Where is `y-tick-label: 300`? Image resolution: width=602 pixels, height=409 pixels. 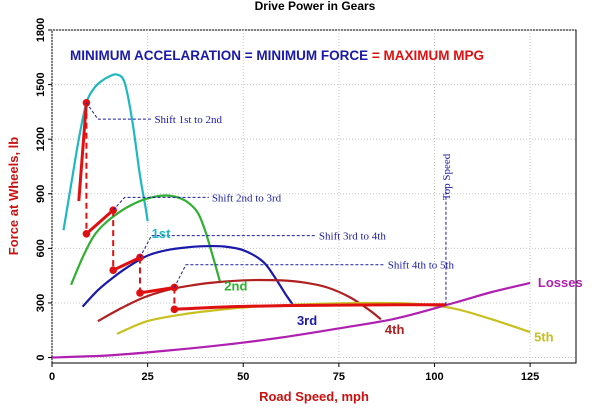
y-tick-label: 300 is located at coordinates (41, 303).